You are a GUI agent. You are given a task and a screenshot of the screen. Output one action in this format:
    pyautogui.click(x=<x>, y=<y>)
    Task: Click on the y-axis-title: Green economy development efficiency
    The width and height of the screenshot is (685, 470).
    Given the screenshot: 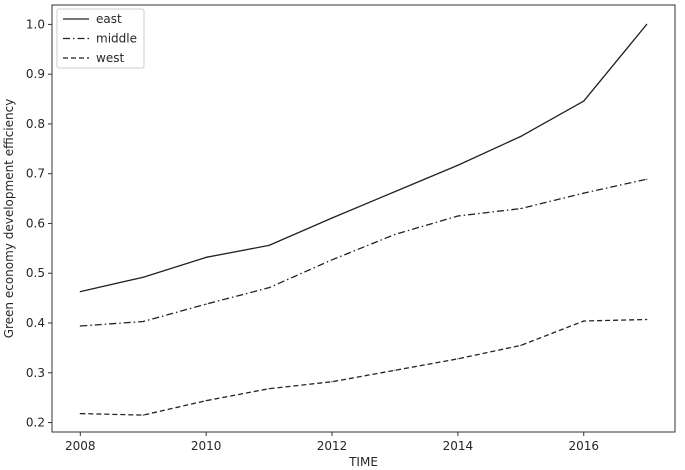 What is the action you would take?
    pyautogui.click(x=9, y=219)
    